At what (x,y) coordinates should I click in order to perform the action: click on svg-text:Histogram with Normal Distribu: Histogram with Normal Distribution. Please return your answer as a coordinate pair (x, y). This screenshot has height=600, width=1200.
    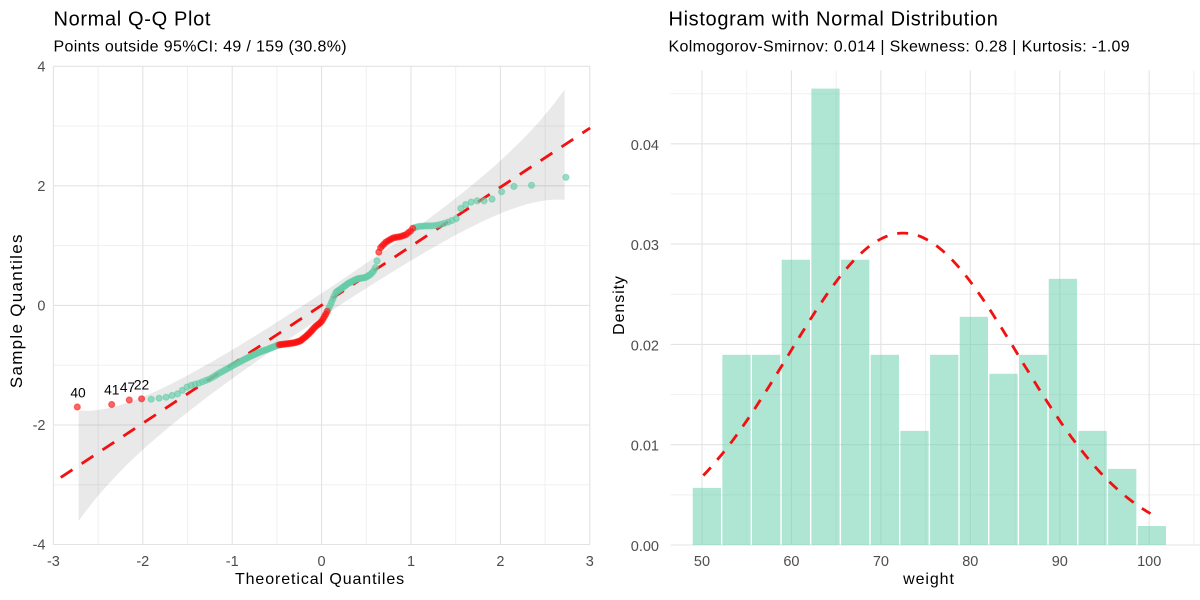
    Looking at the image, I should click on (834, 20).